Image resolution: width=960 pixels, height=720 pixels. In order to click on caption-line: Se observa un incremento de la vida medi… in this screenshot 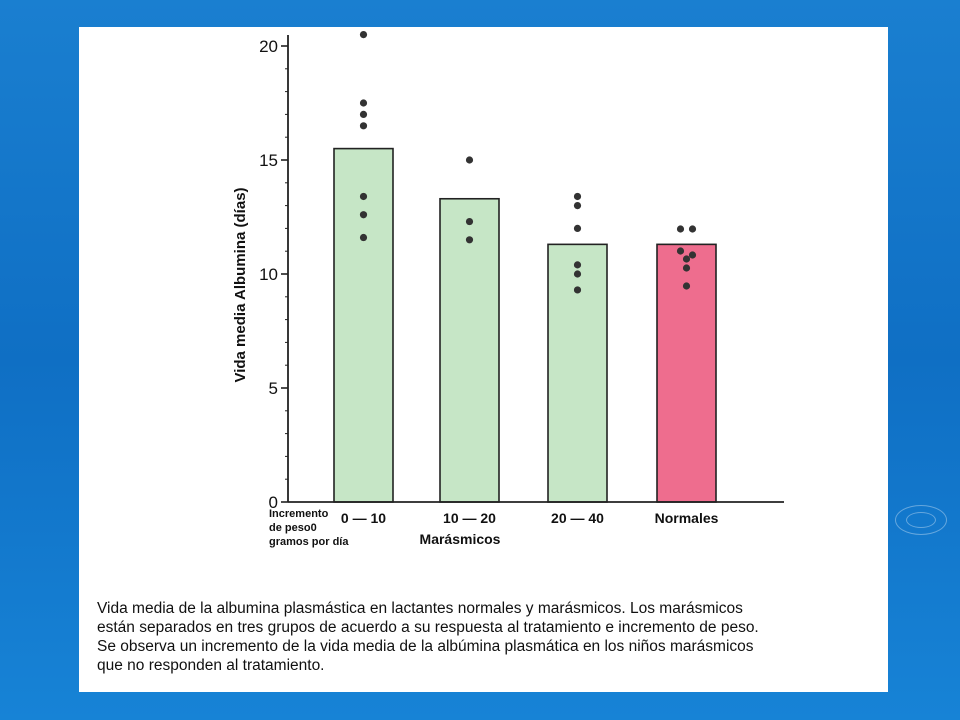, I will do `click(425, 646)`.